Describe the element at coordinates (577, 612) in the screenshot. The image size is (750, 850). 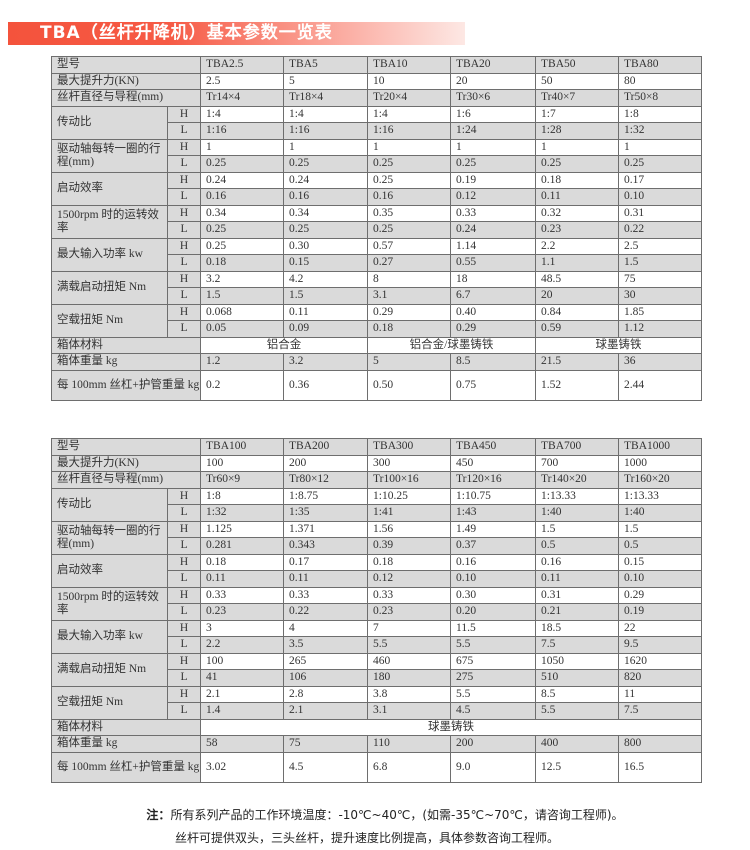
I see `value-cell: 0.21` at that location.